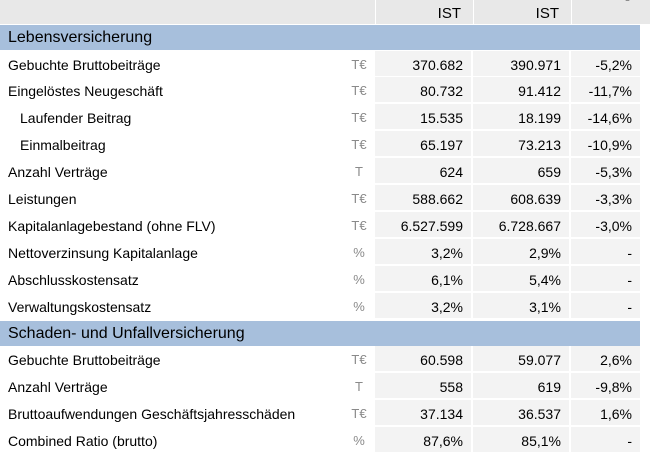  Describe the element at coordinates (539, 145) in the screenshot. I see `value-previous: 73.213` at that location.